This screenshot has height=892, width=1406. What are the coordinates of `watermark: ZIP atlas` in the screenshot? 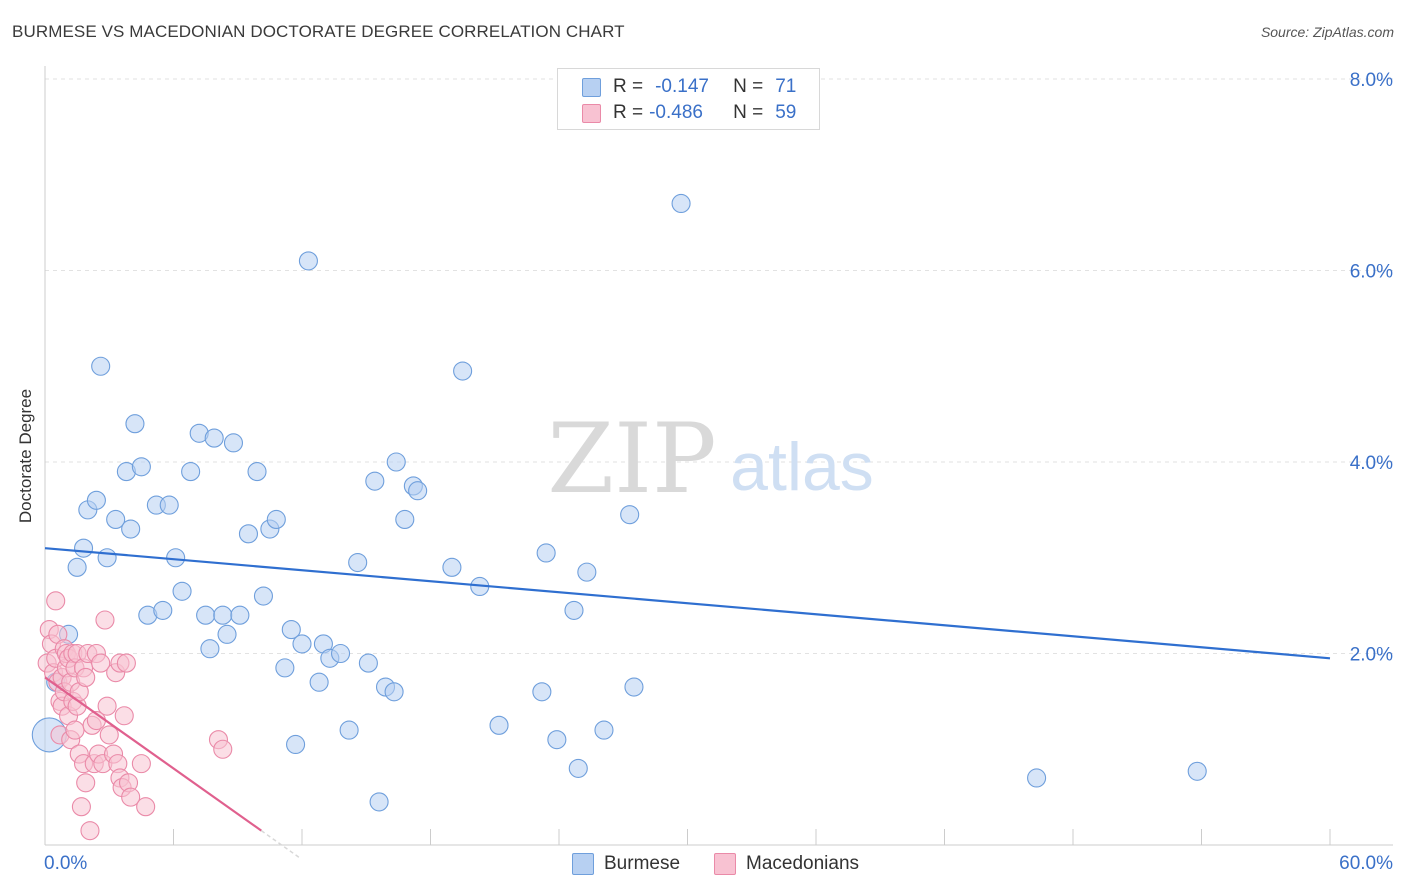 It's located at (710, 459).